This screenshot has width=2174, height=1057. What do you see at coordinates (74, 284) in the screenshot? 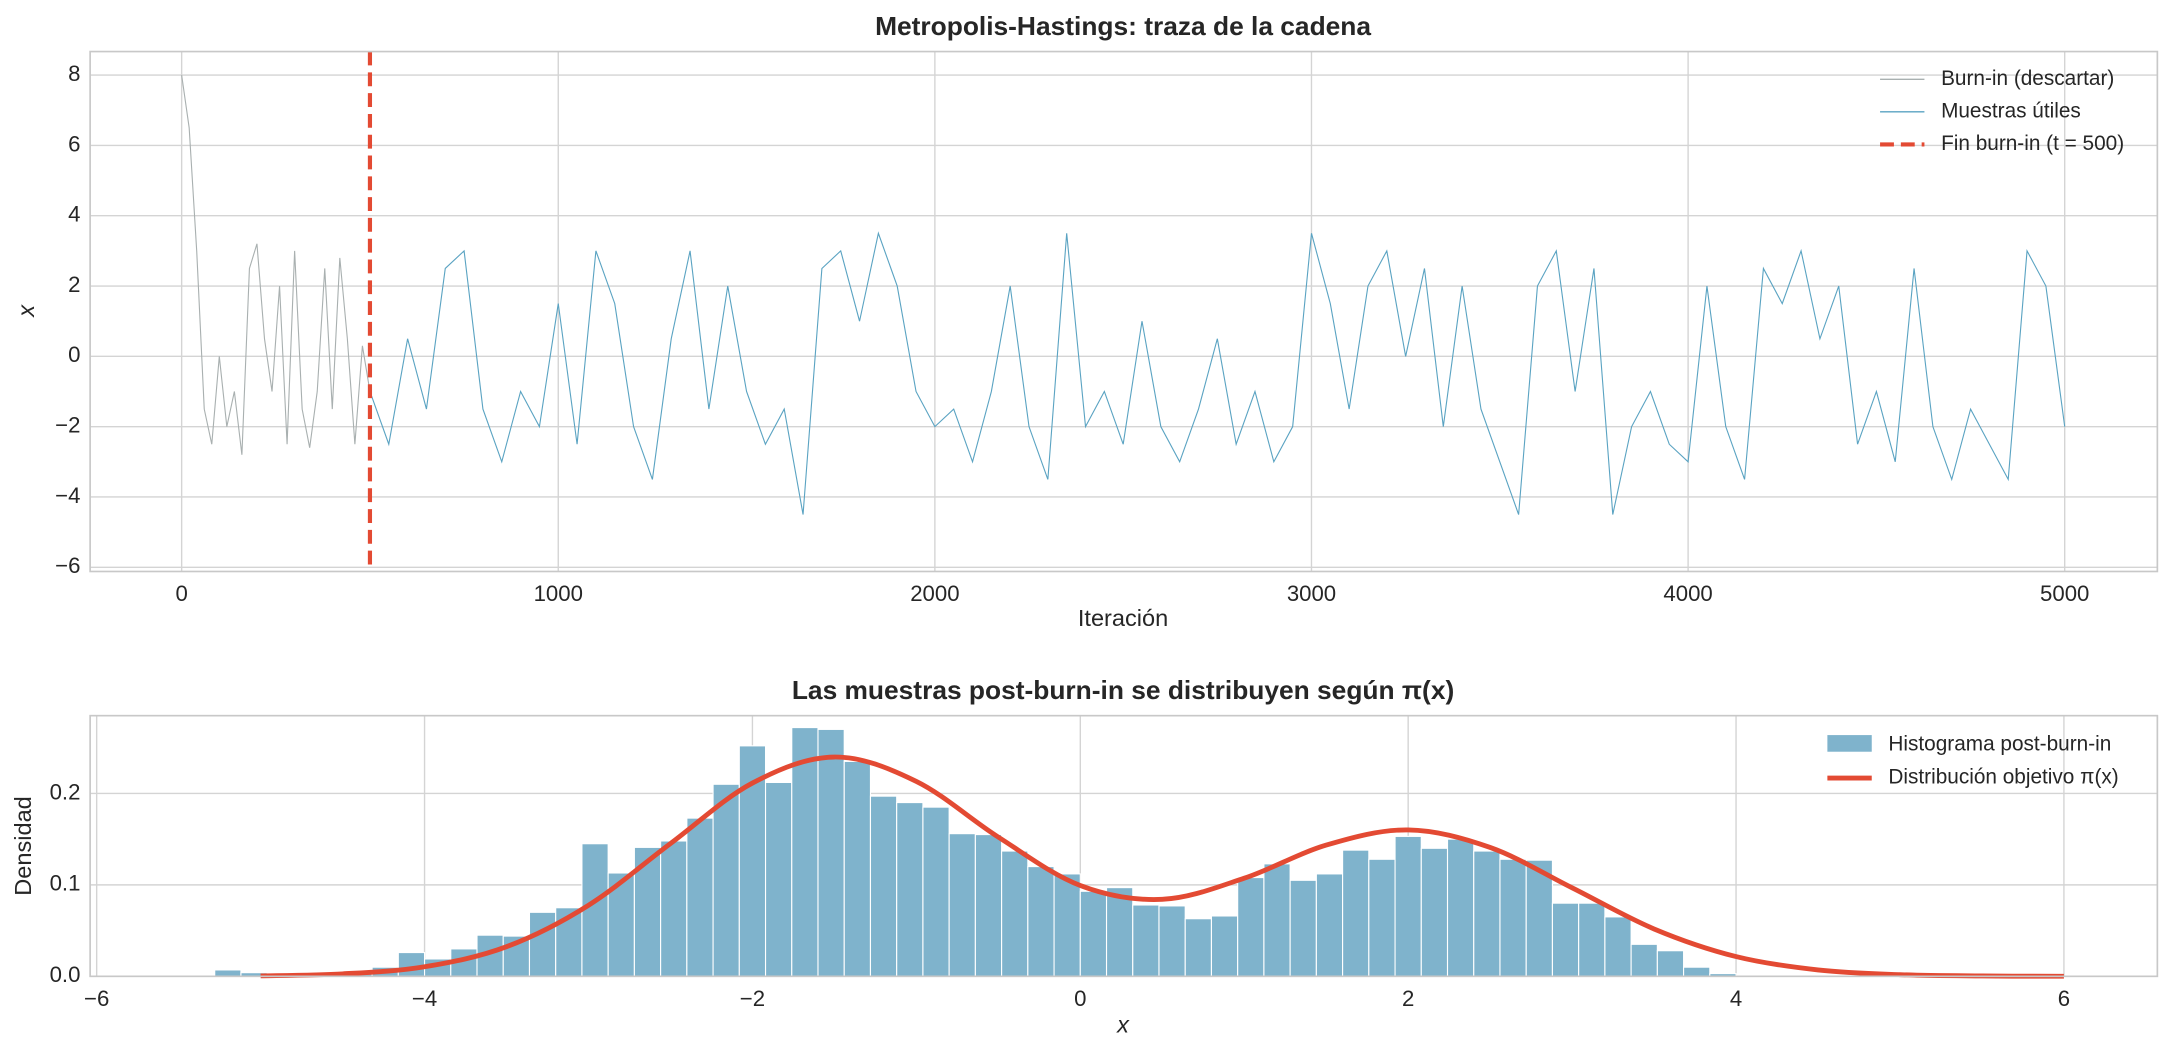
I see `y-tick-label: 2` at bounding box center [74, 284].